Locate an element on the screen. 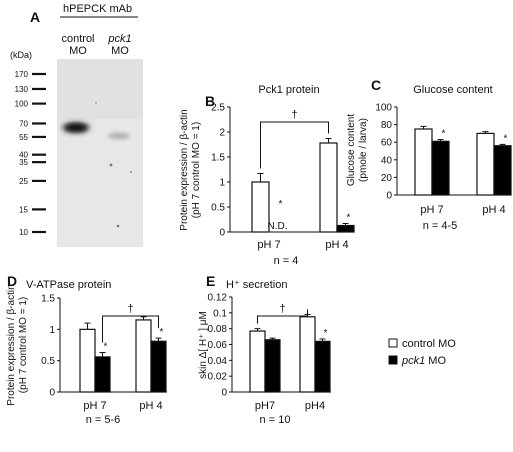 This screenshot has height=452, width=513. y-tick-label: 0.02 is located at coordinates (218, 377).